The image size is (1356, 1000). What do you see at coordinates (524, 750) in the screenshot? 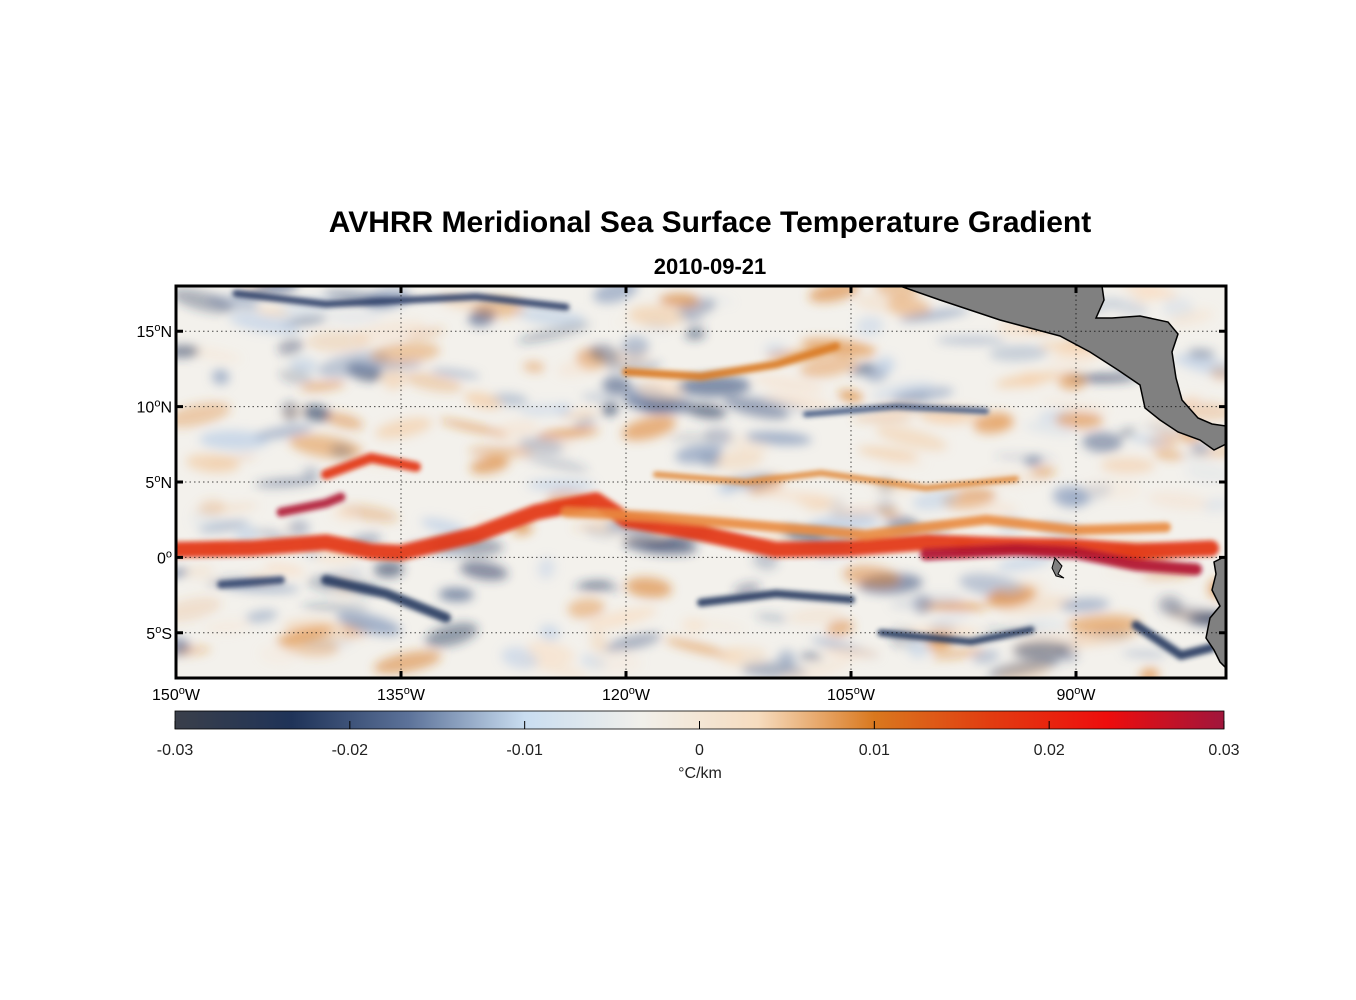
I see `colorbar-tick-label: -0.01` at bounding box center [524, 750].